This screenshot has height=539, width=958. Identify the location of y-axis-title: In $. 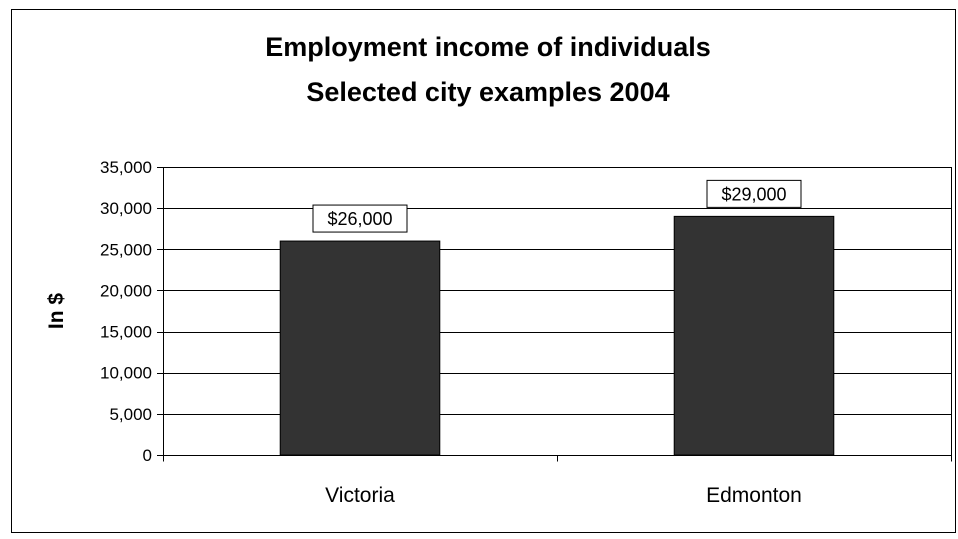
(56, 311).